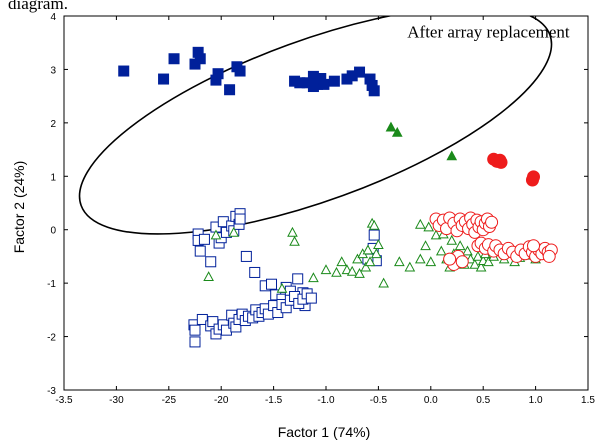 The width and height of the screenshot is (599, 441). I want to click on y-axis-title: Factor 2 (24%), so click(19, 207).